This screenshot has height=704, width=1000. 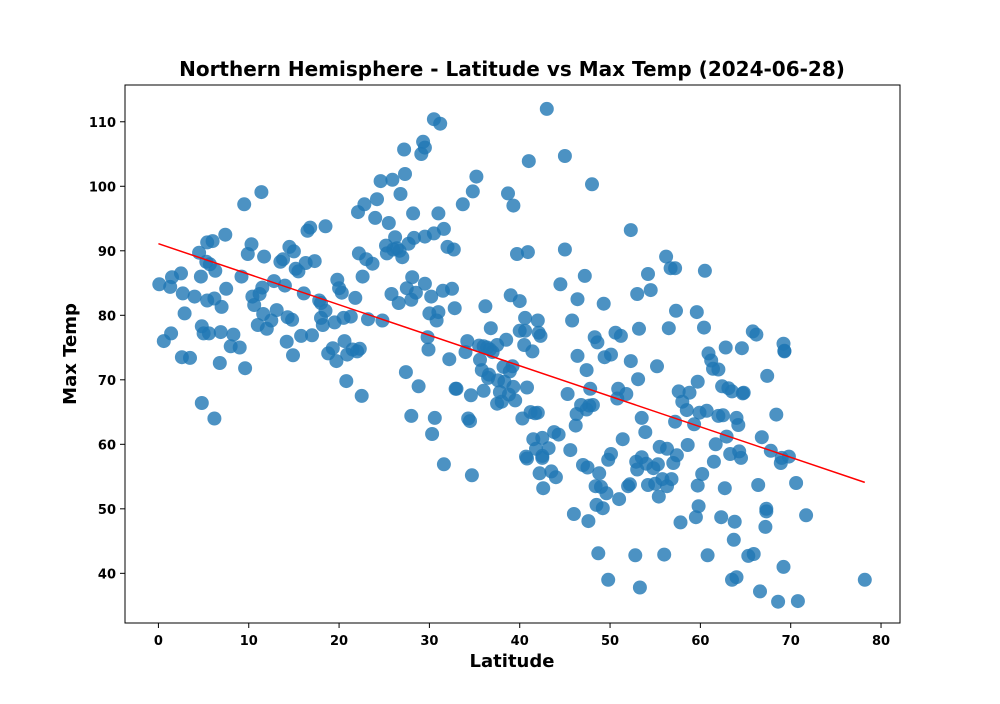 What do you see at coordinates (102, 123) in the screenshot?
I see `y-tick-label: 110` at bounding box center [102, 123].